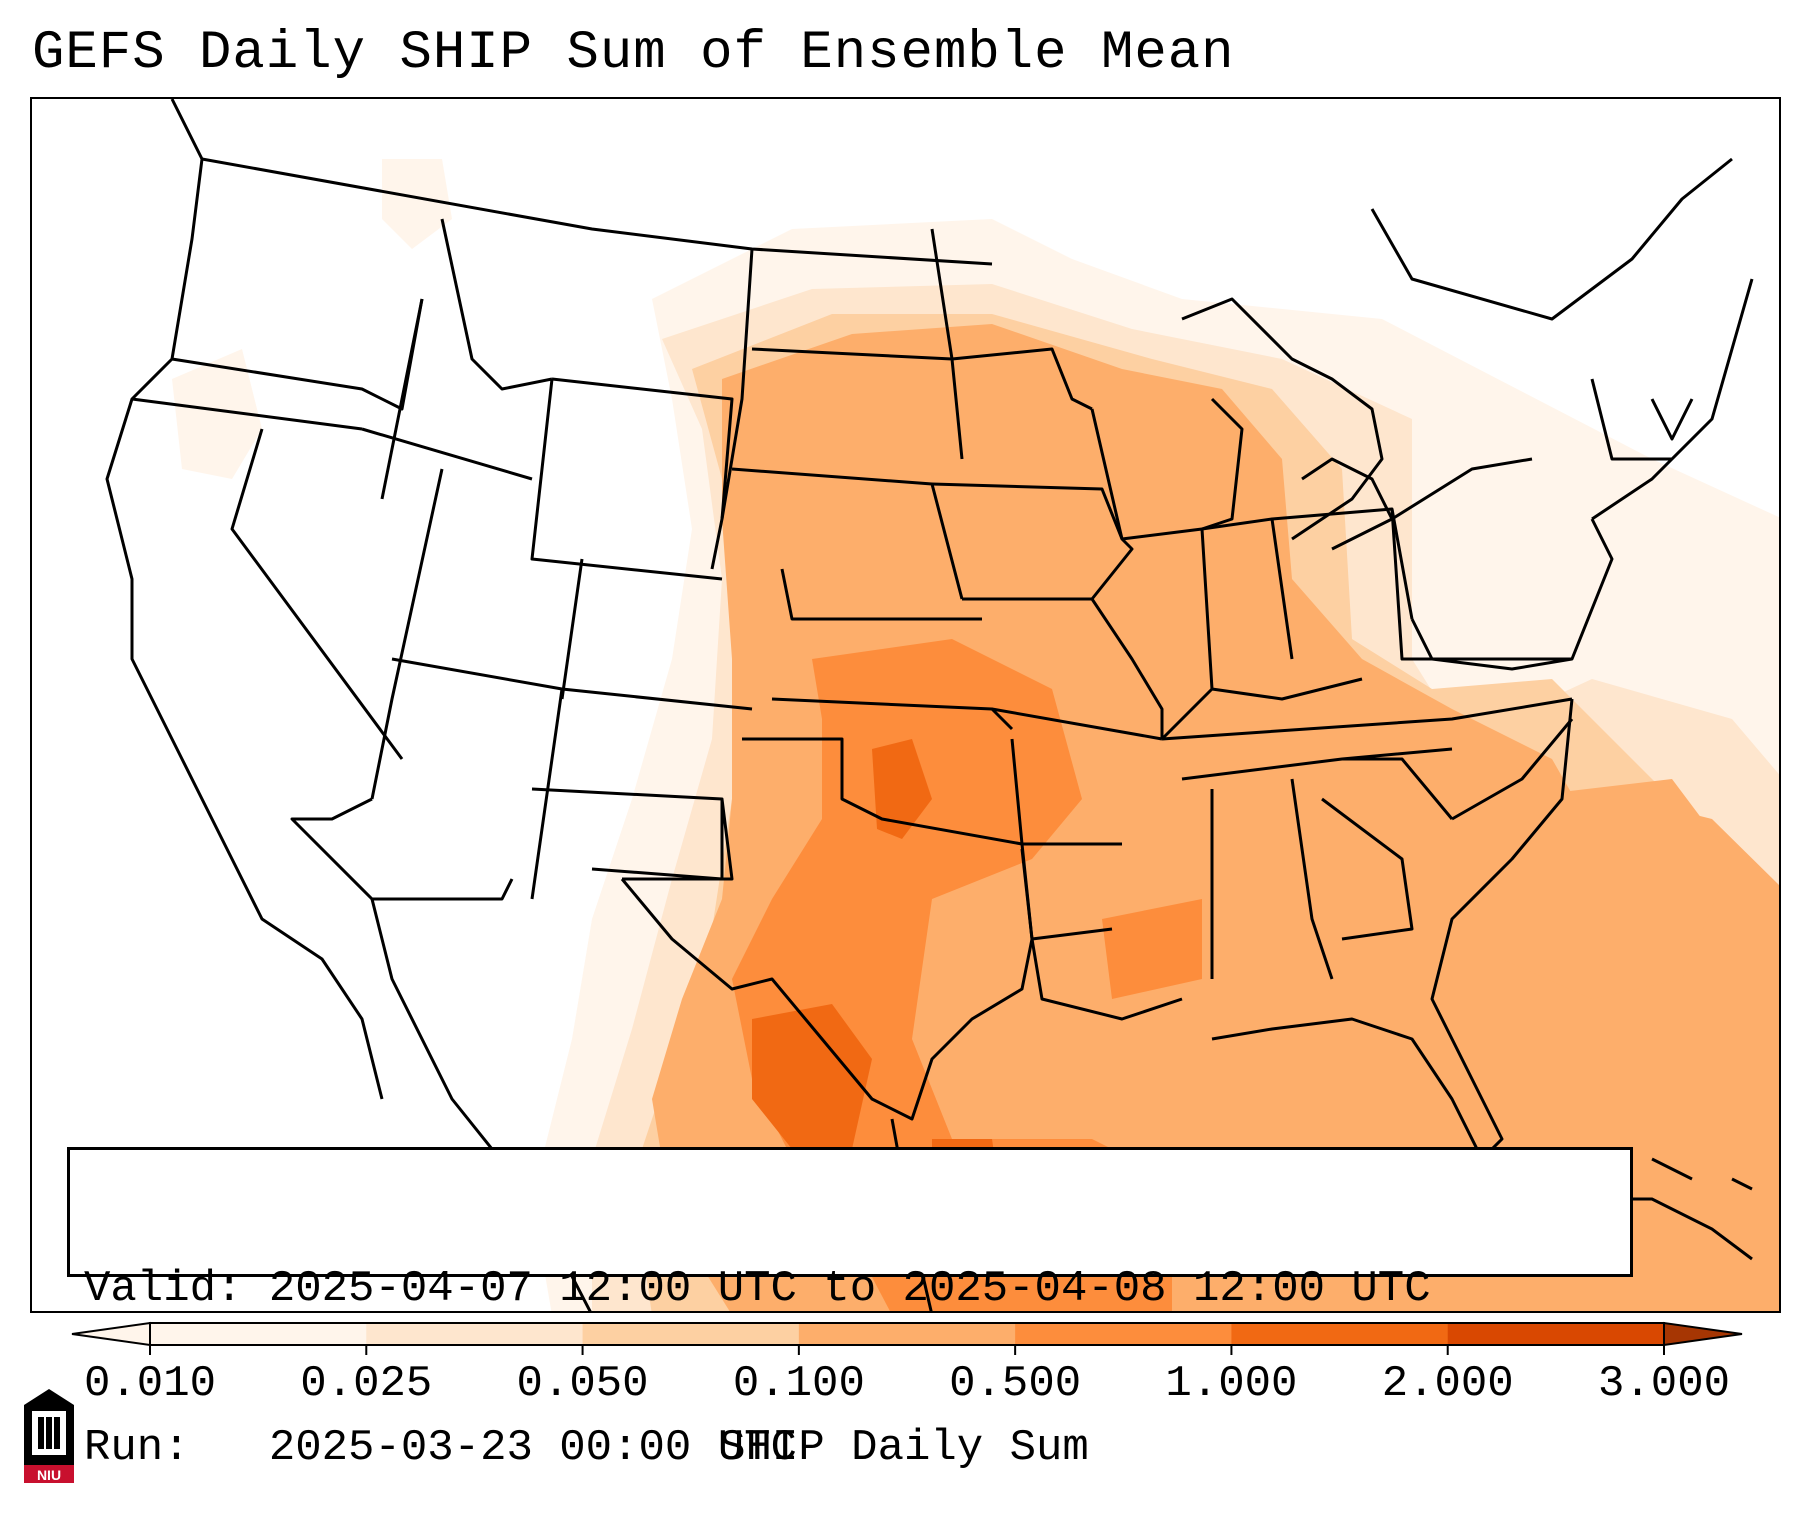  What do you see at coordinates (1664, 1384) in the screenshot?
I see `colorbar-tick-label: 3.000` at bounding box center [1664, 1384].